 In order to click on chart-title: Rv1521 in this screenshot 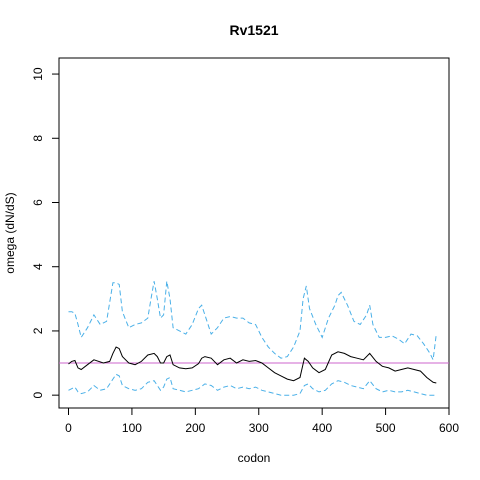, I will do `click(253, 30)`.